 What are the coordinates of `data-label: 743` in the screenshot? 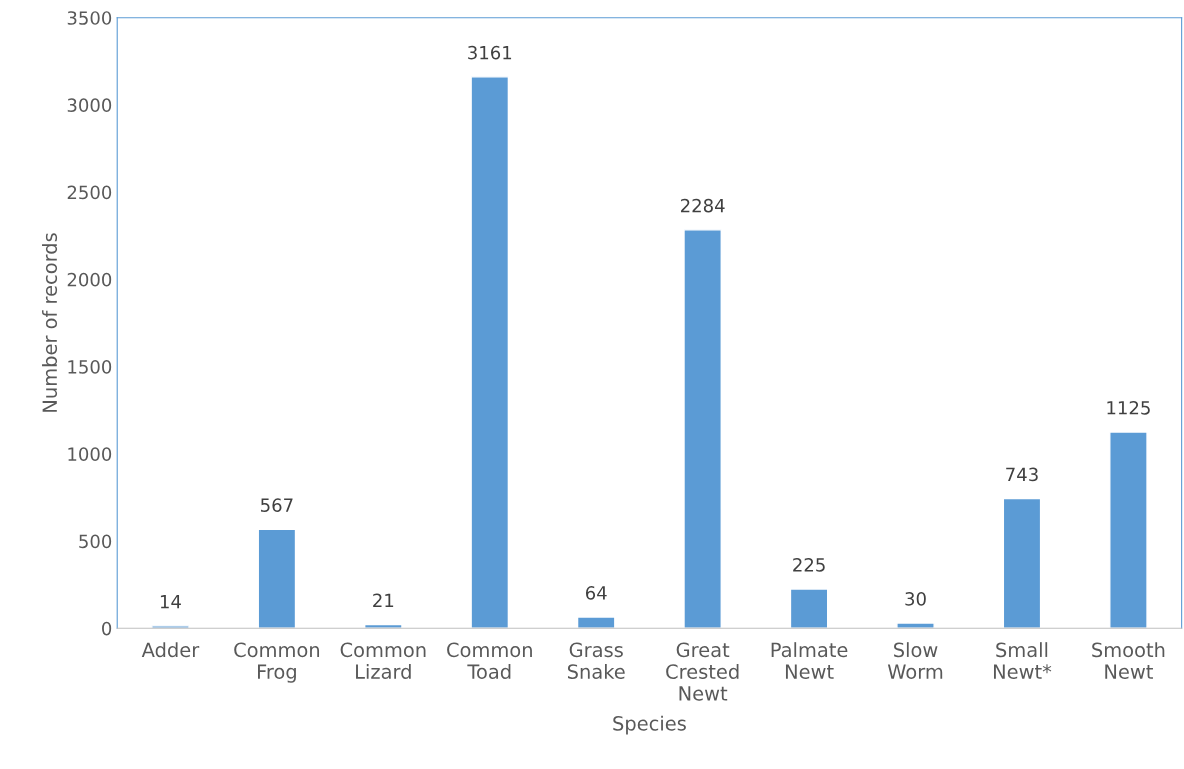 It's located at (1022, 474).